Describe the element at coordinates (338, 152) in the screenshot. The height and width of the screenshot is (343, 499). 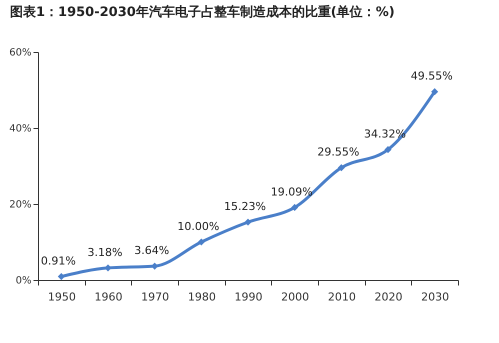
I see `data-label: 29.55%` at that location.